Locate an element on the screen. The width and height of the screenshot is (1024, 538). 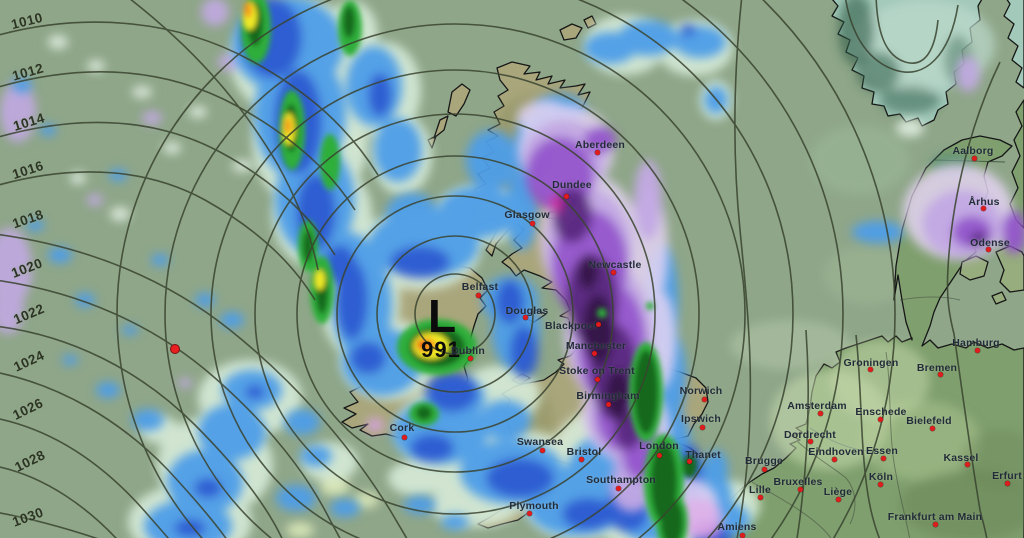
borders is located at coordinates (856, 417).